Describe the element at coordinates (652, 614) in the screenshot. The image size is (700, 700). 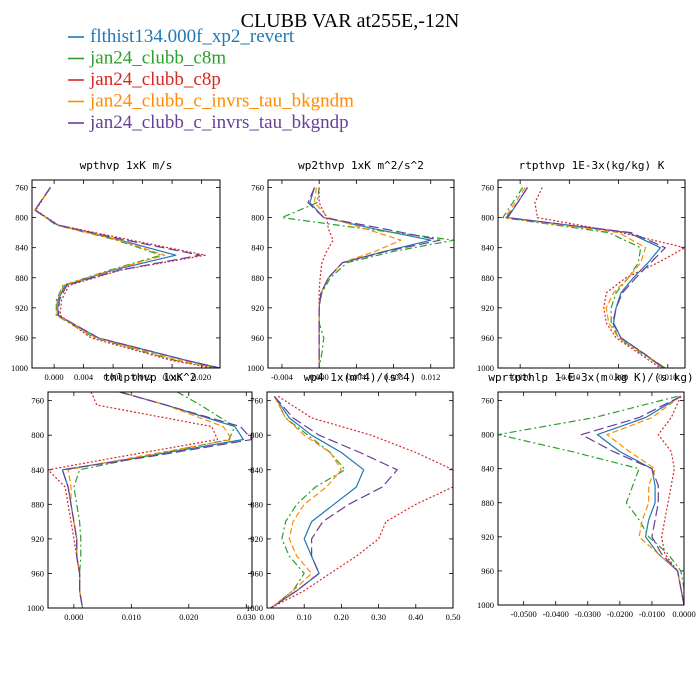
I see `x-tick-label: -0.0100` at that location.